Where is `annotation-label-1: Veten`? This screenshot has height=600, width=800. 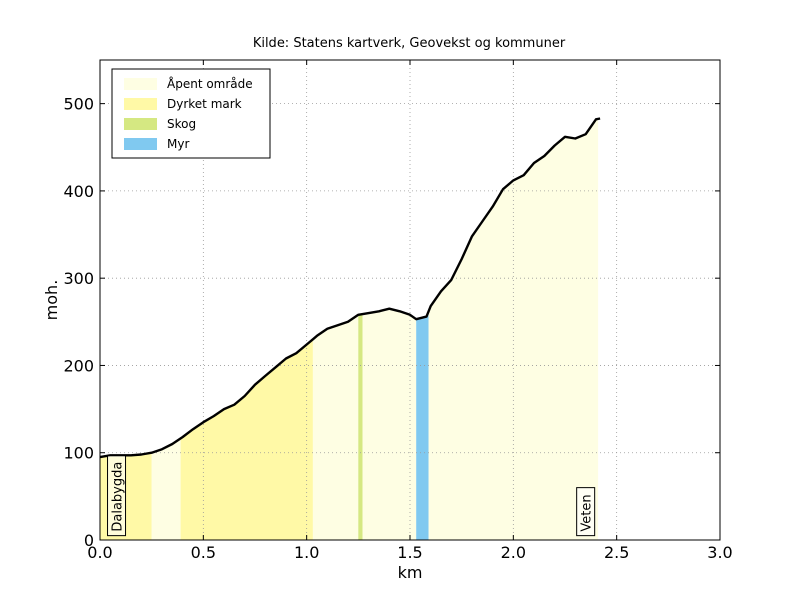 annotation-label-1: Veten is located at coordinates (587, 512).